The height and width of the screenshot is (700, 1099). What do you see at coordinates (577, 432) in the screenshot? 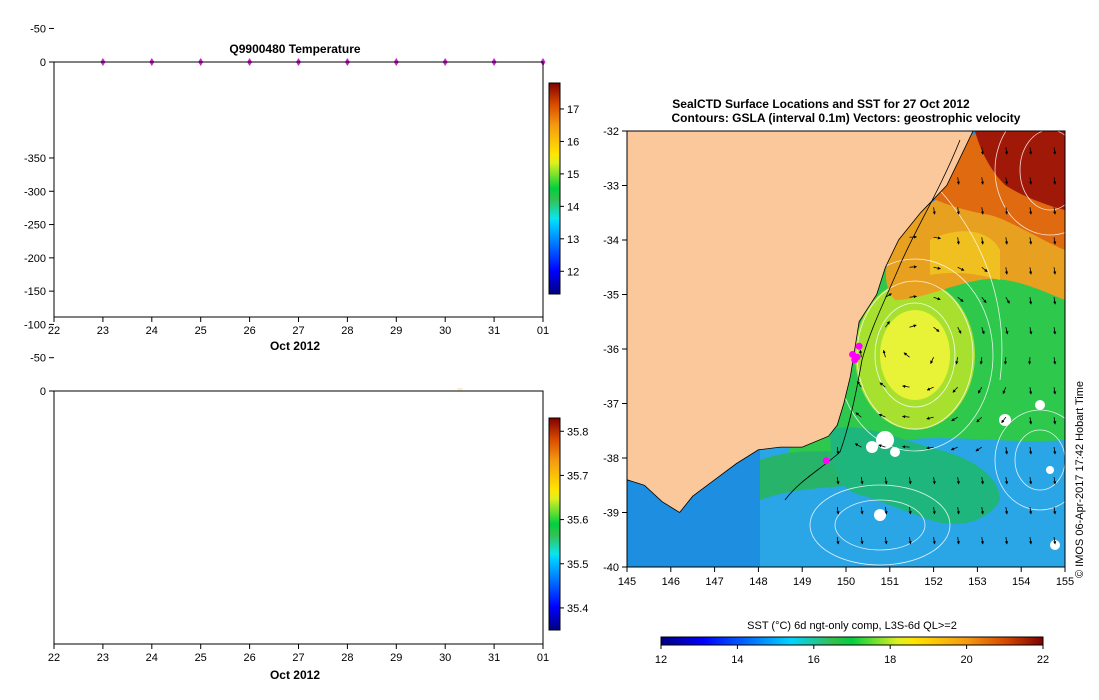
I see `colorbar-tick-label: 35.8` at bounding box center [577, 432].